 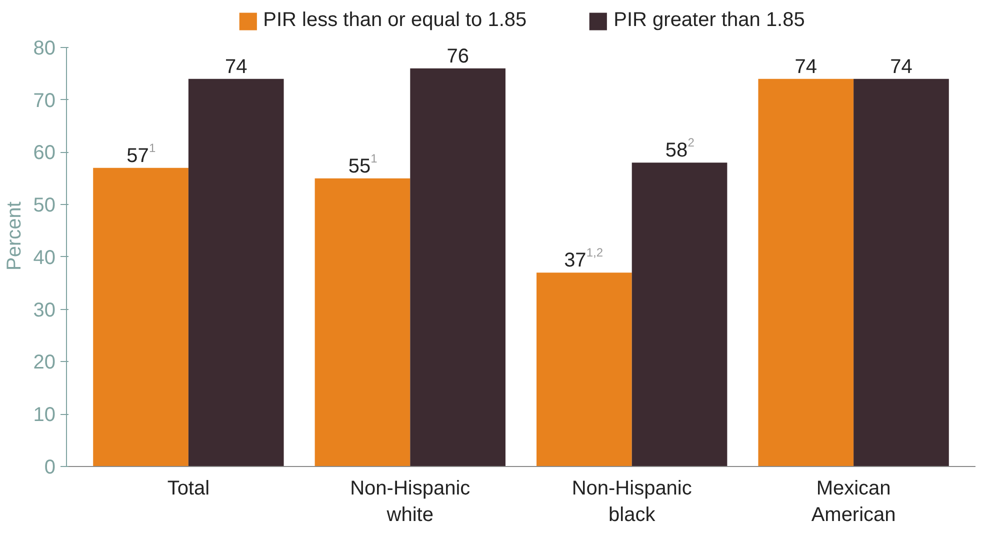 What do you see at coordinates (14, 235) in the screenshot?
I see `y-axis-title: Percent` at bounding box center [14, 235].